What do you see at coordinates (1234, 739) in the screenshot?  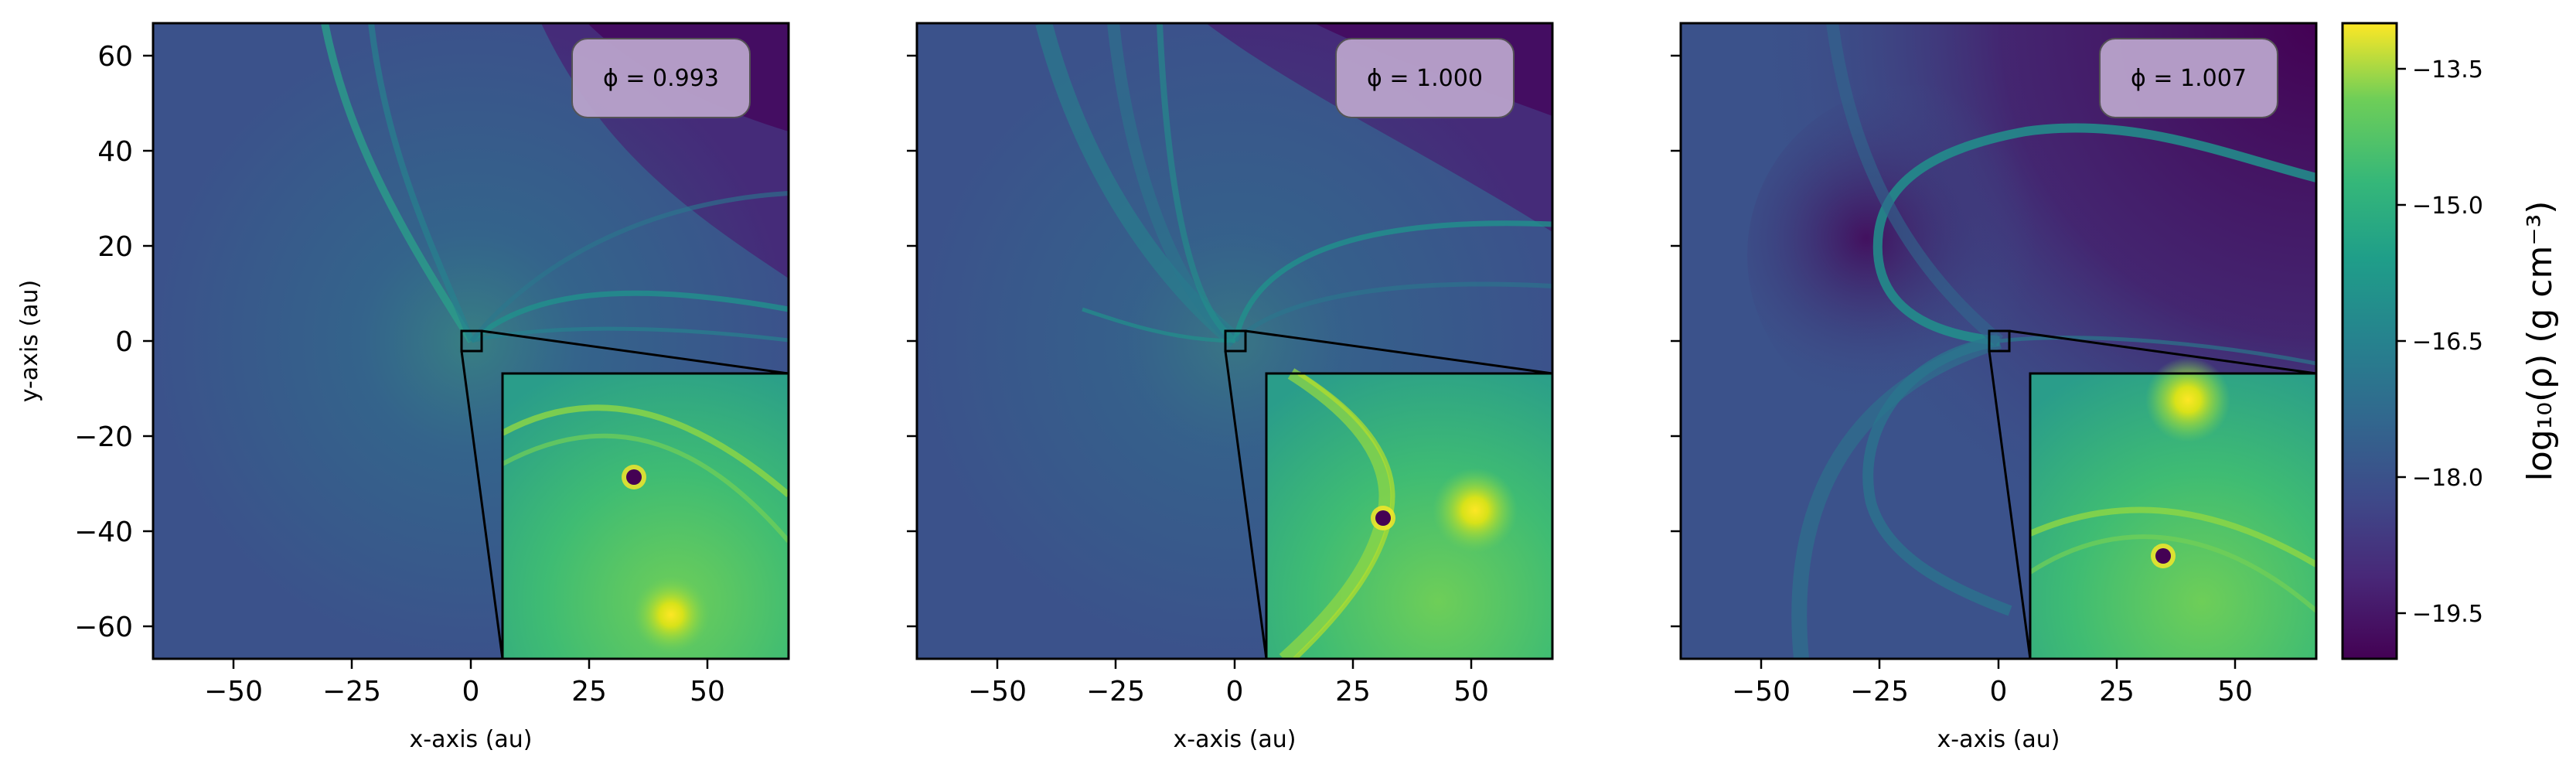 I see `x-axis-label-2: x-axis (au)` at bounding box center [1234, 739].